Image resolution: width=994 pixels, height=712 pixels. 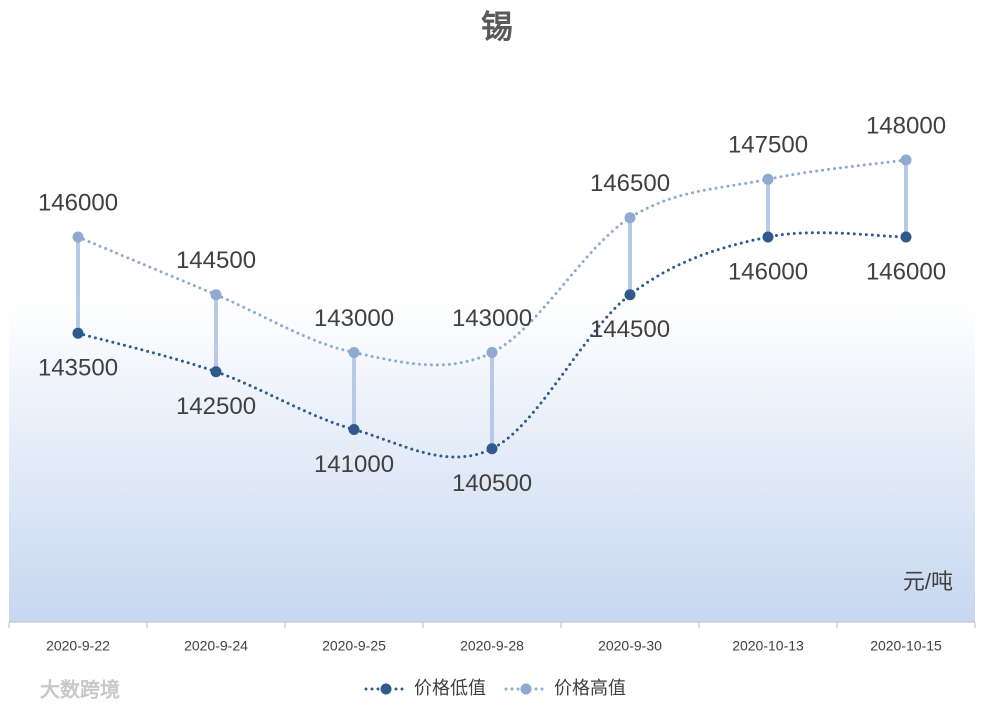 What do you see at coordinates (906, 646) in the screenshot?
I see `x-tick-label: 2020-10-15` at bounding box center [906, 646].